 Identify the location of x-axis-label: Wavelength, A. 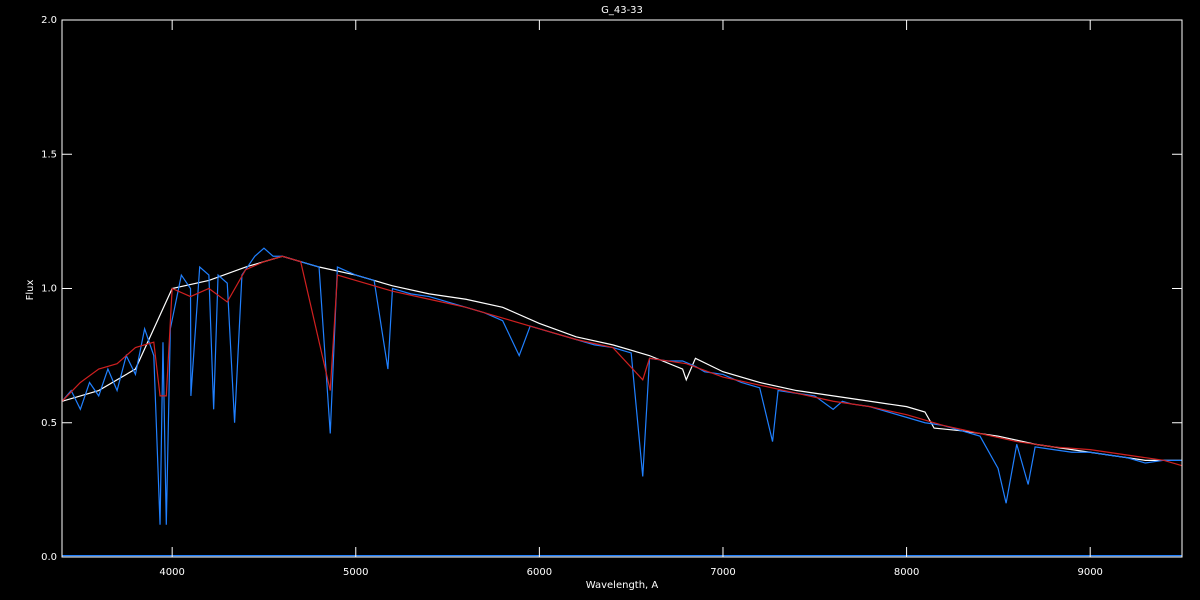
(622, 585).